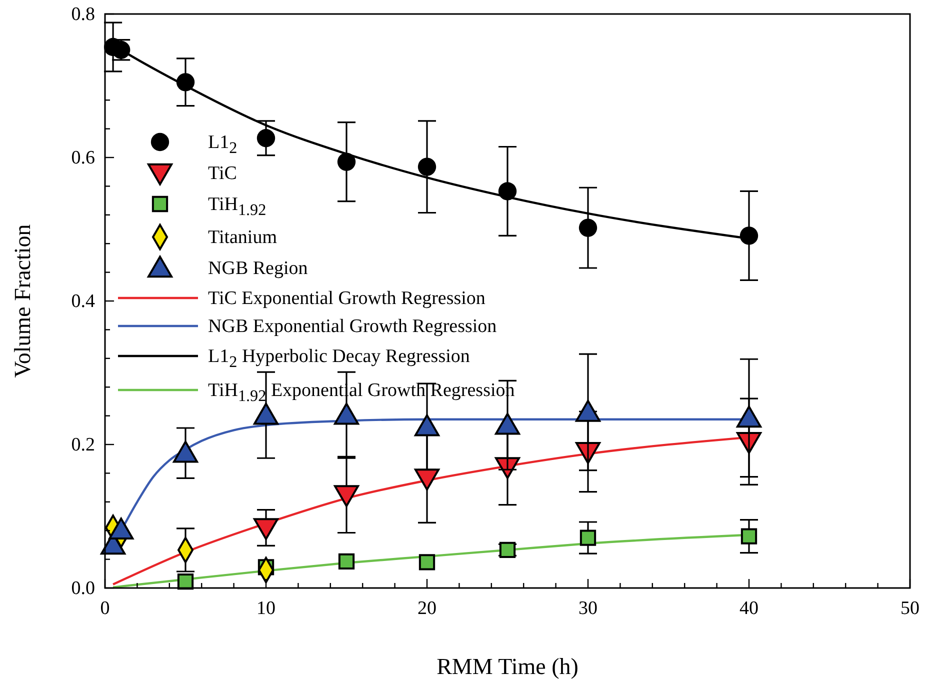 The image size is (925, 686). I want to click on legend-label: TiH$_{1.92}$, so click(237, 206).